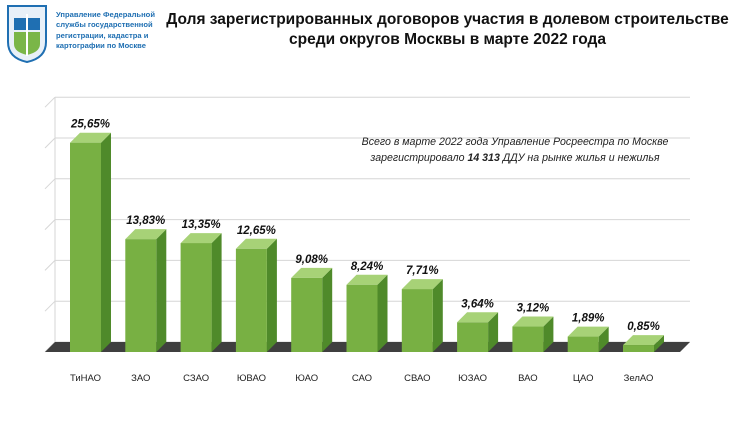 The image size is (750, 423). I want to click on category-label: ВАО, so click(528, 378).